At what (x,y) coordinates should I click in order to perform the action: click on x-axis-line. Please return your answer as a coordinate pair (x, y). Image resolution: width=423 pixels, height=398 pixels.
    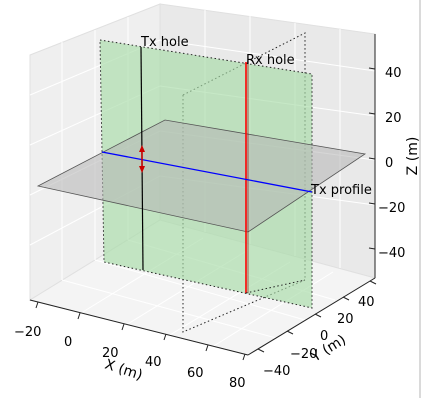
    Looking at the image, I should click on (139, 327).